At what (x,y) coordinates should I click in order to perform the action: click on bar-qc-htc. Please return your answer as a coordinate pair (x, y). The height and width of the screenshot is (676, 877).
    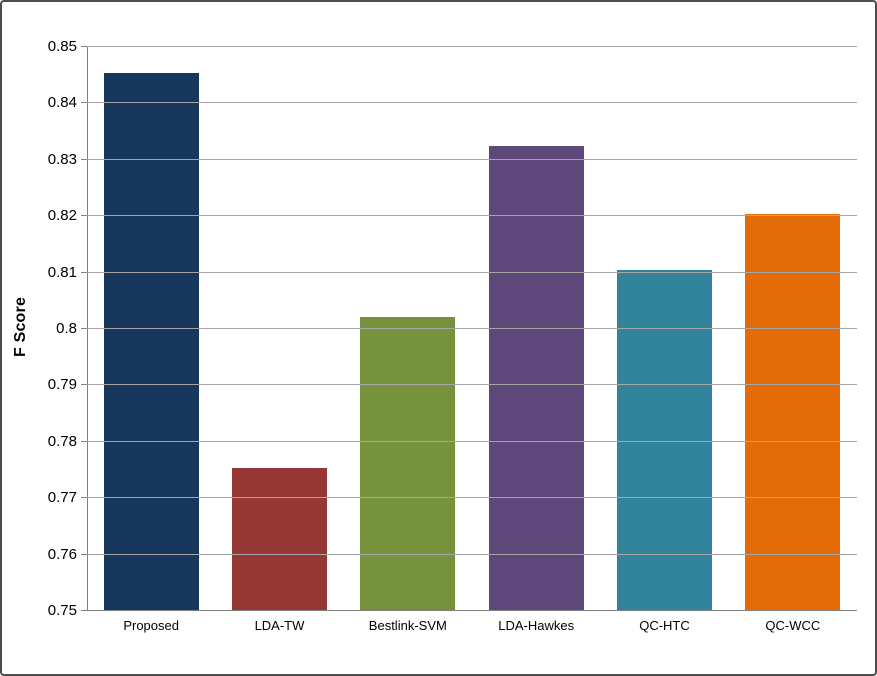
    Looking at the image, I should click on (664, 440).